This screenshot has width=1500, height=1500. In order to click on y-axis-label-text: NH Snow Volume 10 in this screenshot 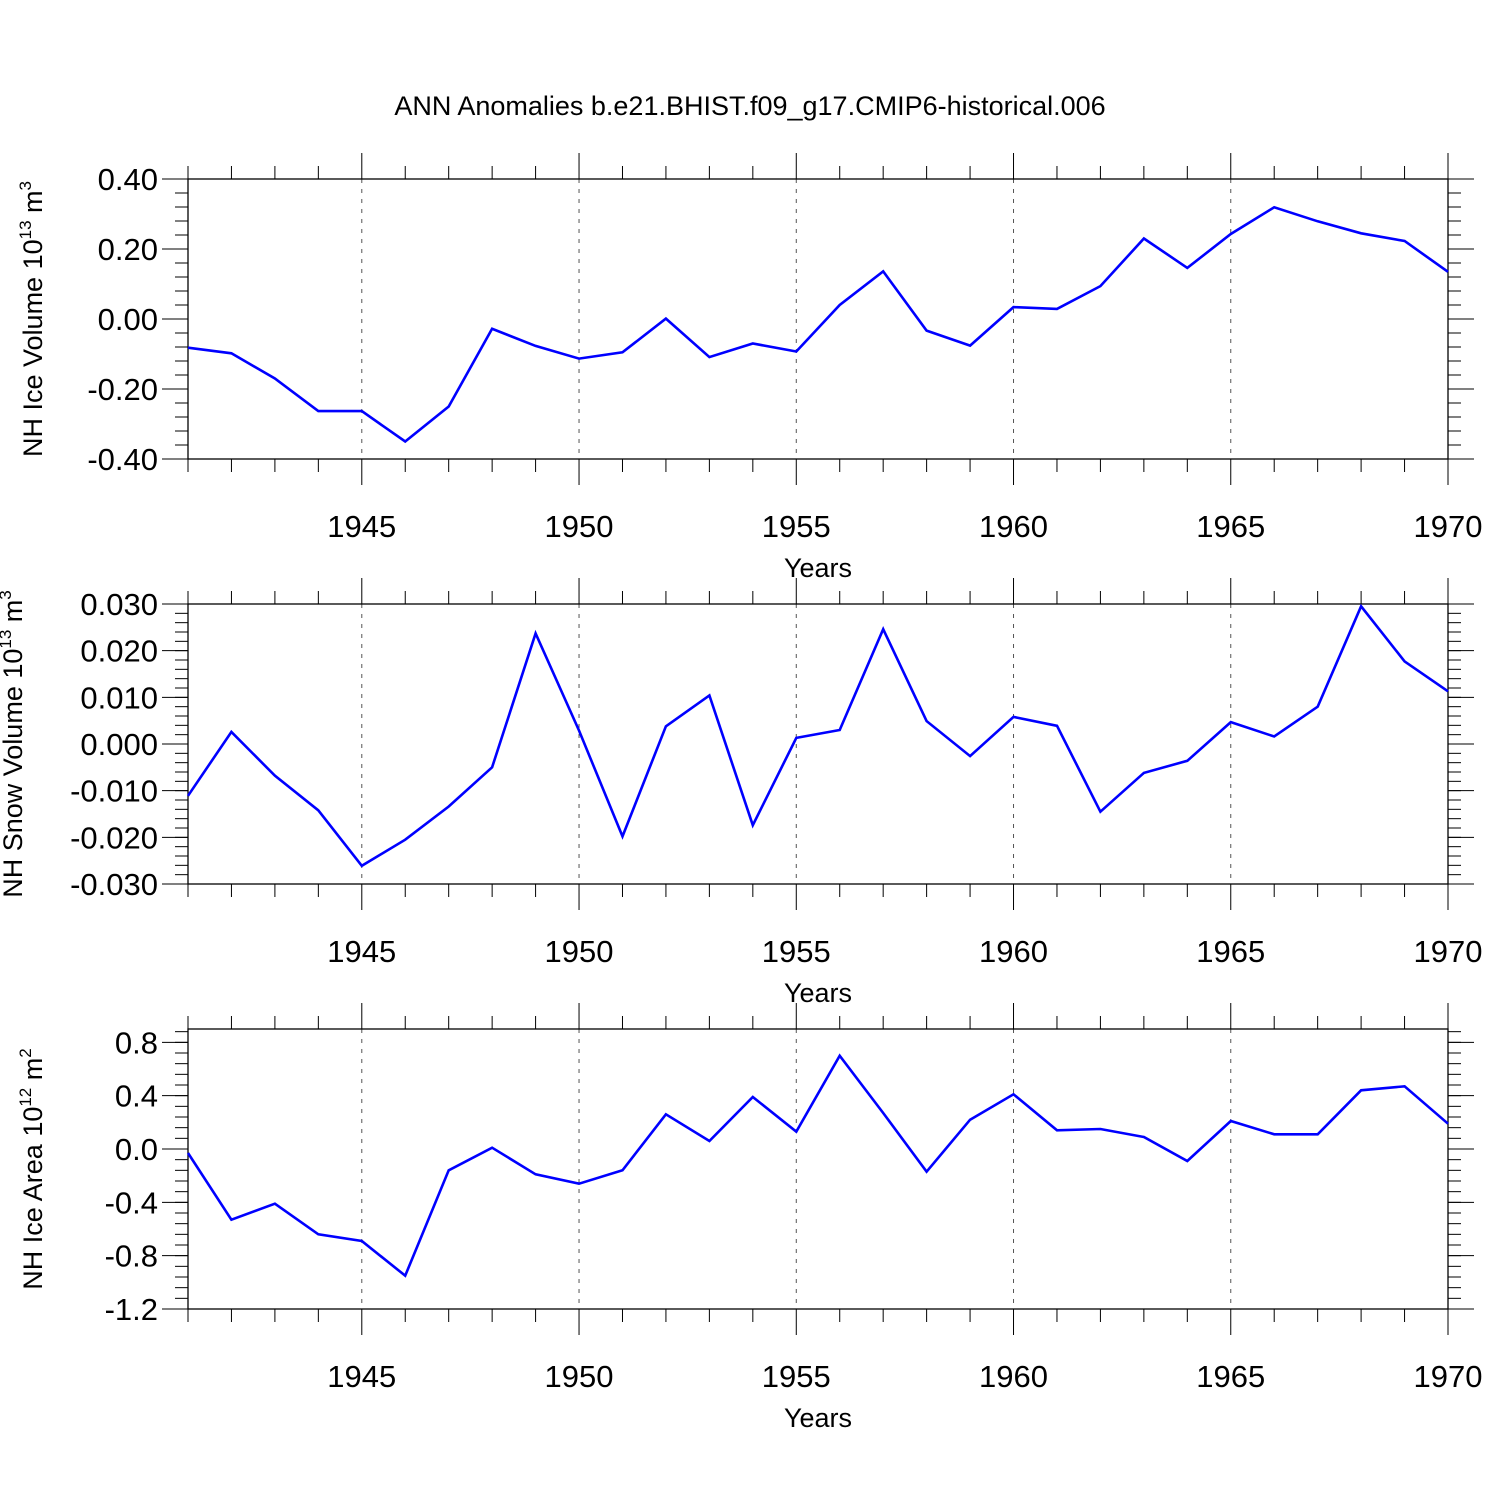, I will do `click(14, 773)`.